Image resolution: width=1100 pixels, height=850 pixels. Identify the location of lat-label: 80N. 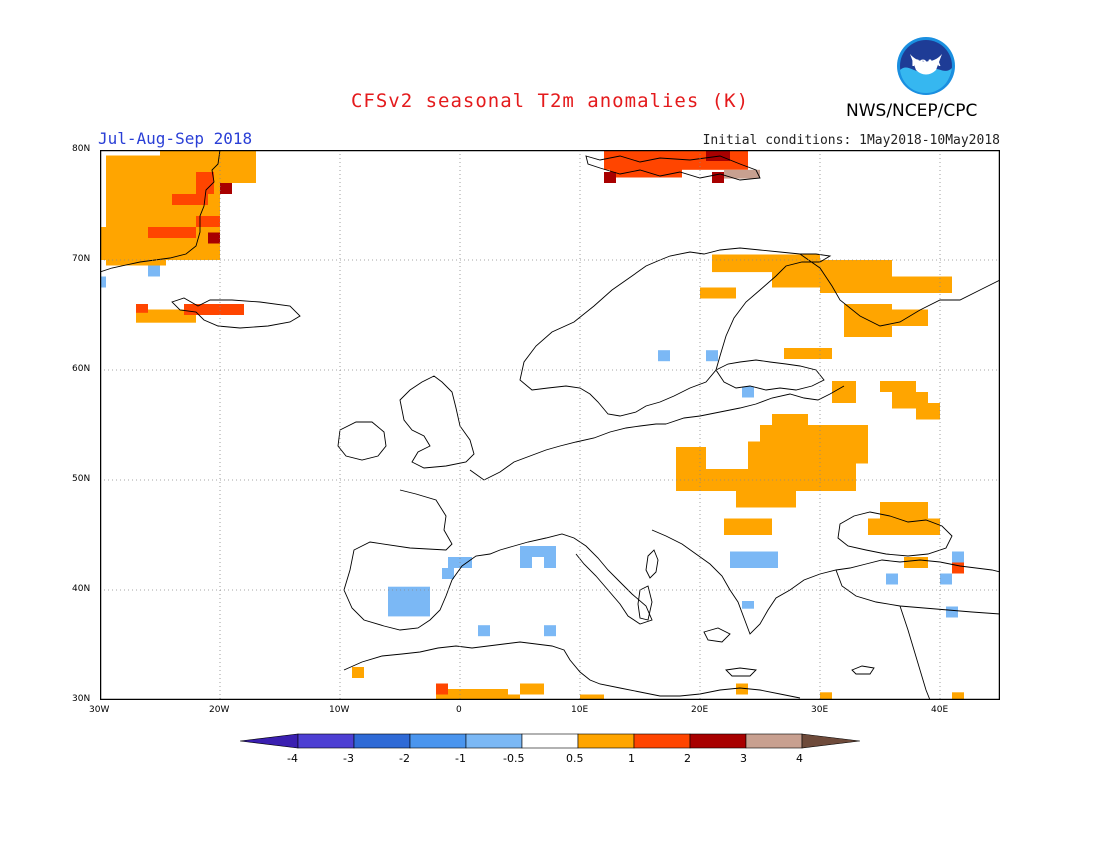
(81, 149).